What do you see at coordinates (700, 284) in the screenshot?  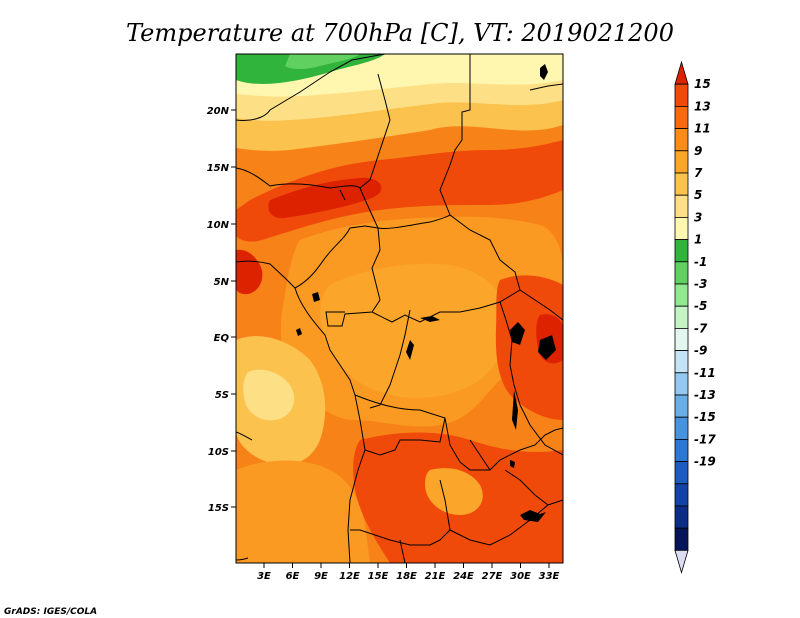 I see `colorbar-label: -3` at bounding box center [700, 284].